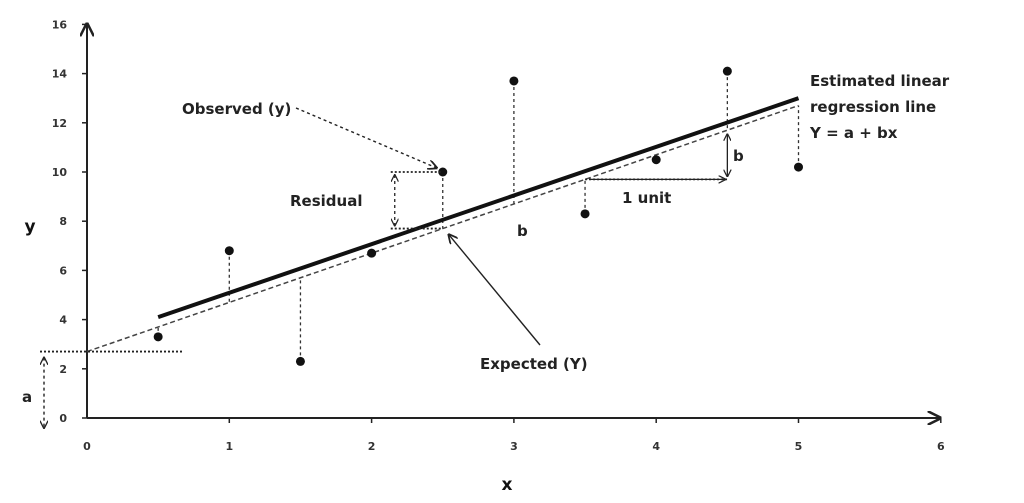  Describe the element at coordinates (63, 270) in the screenshot. I see `y-tick-label: 6` at that location.